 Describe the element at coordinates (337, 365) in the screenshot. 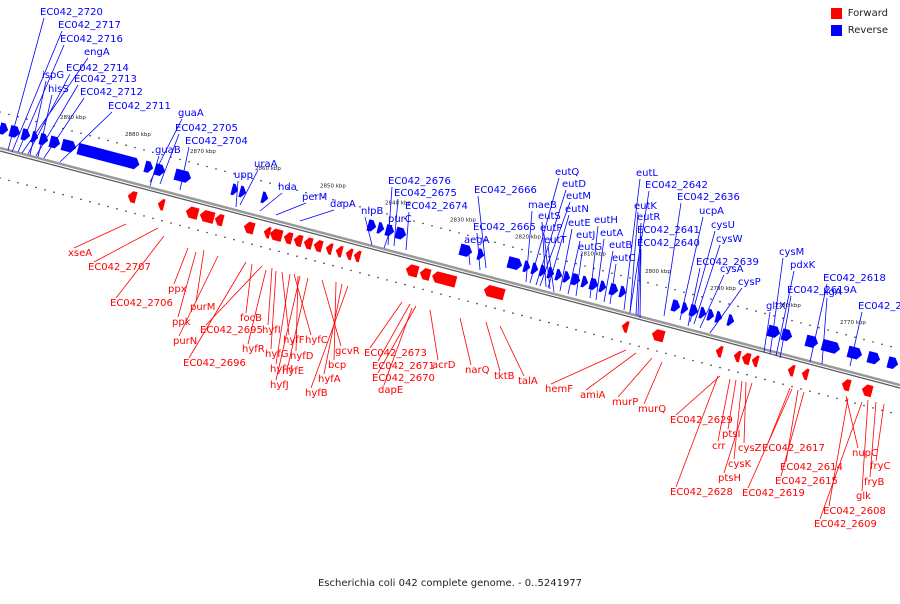

I see `forward-gene-label: bcp` at that location.